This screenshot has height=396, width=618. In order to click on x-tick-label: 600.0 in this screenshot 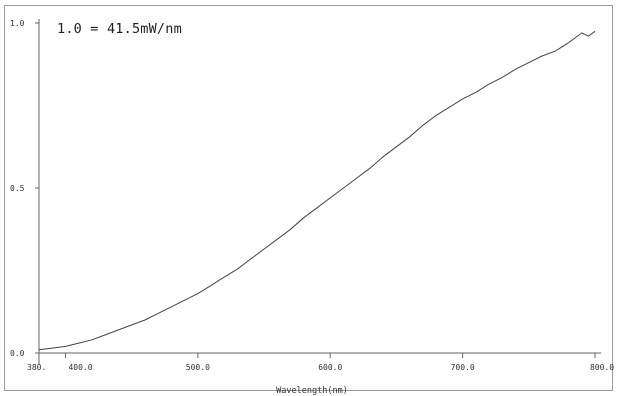, I will do `click(330, 367)`.